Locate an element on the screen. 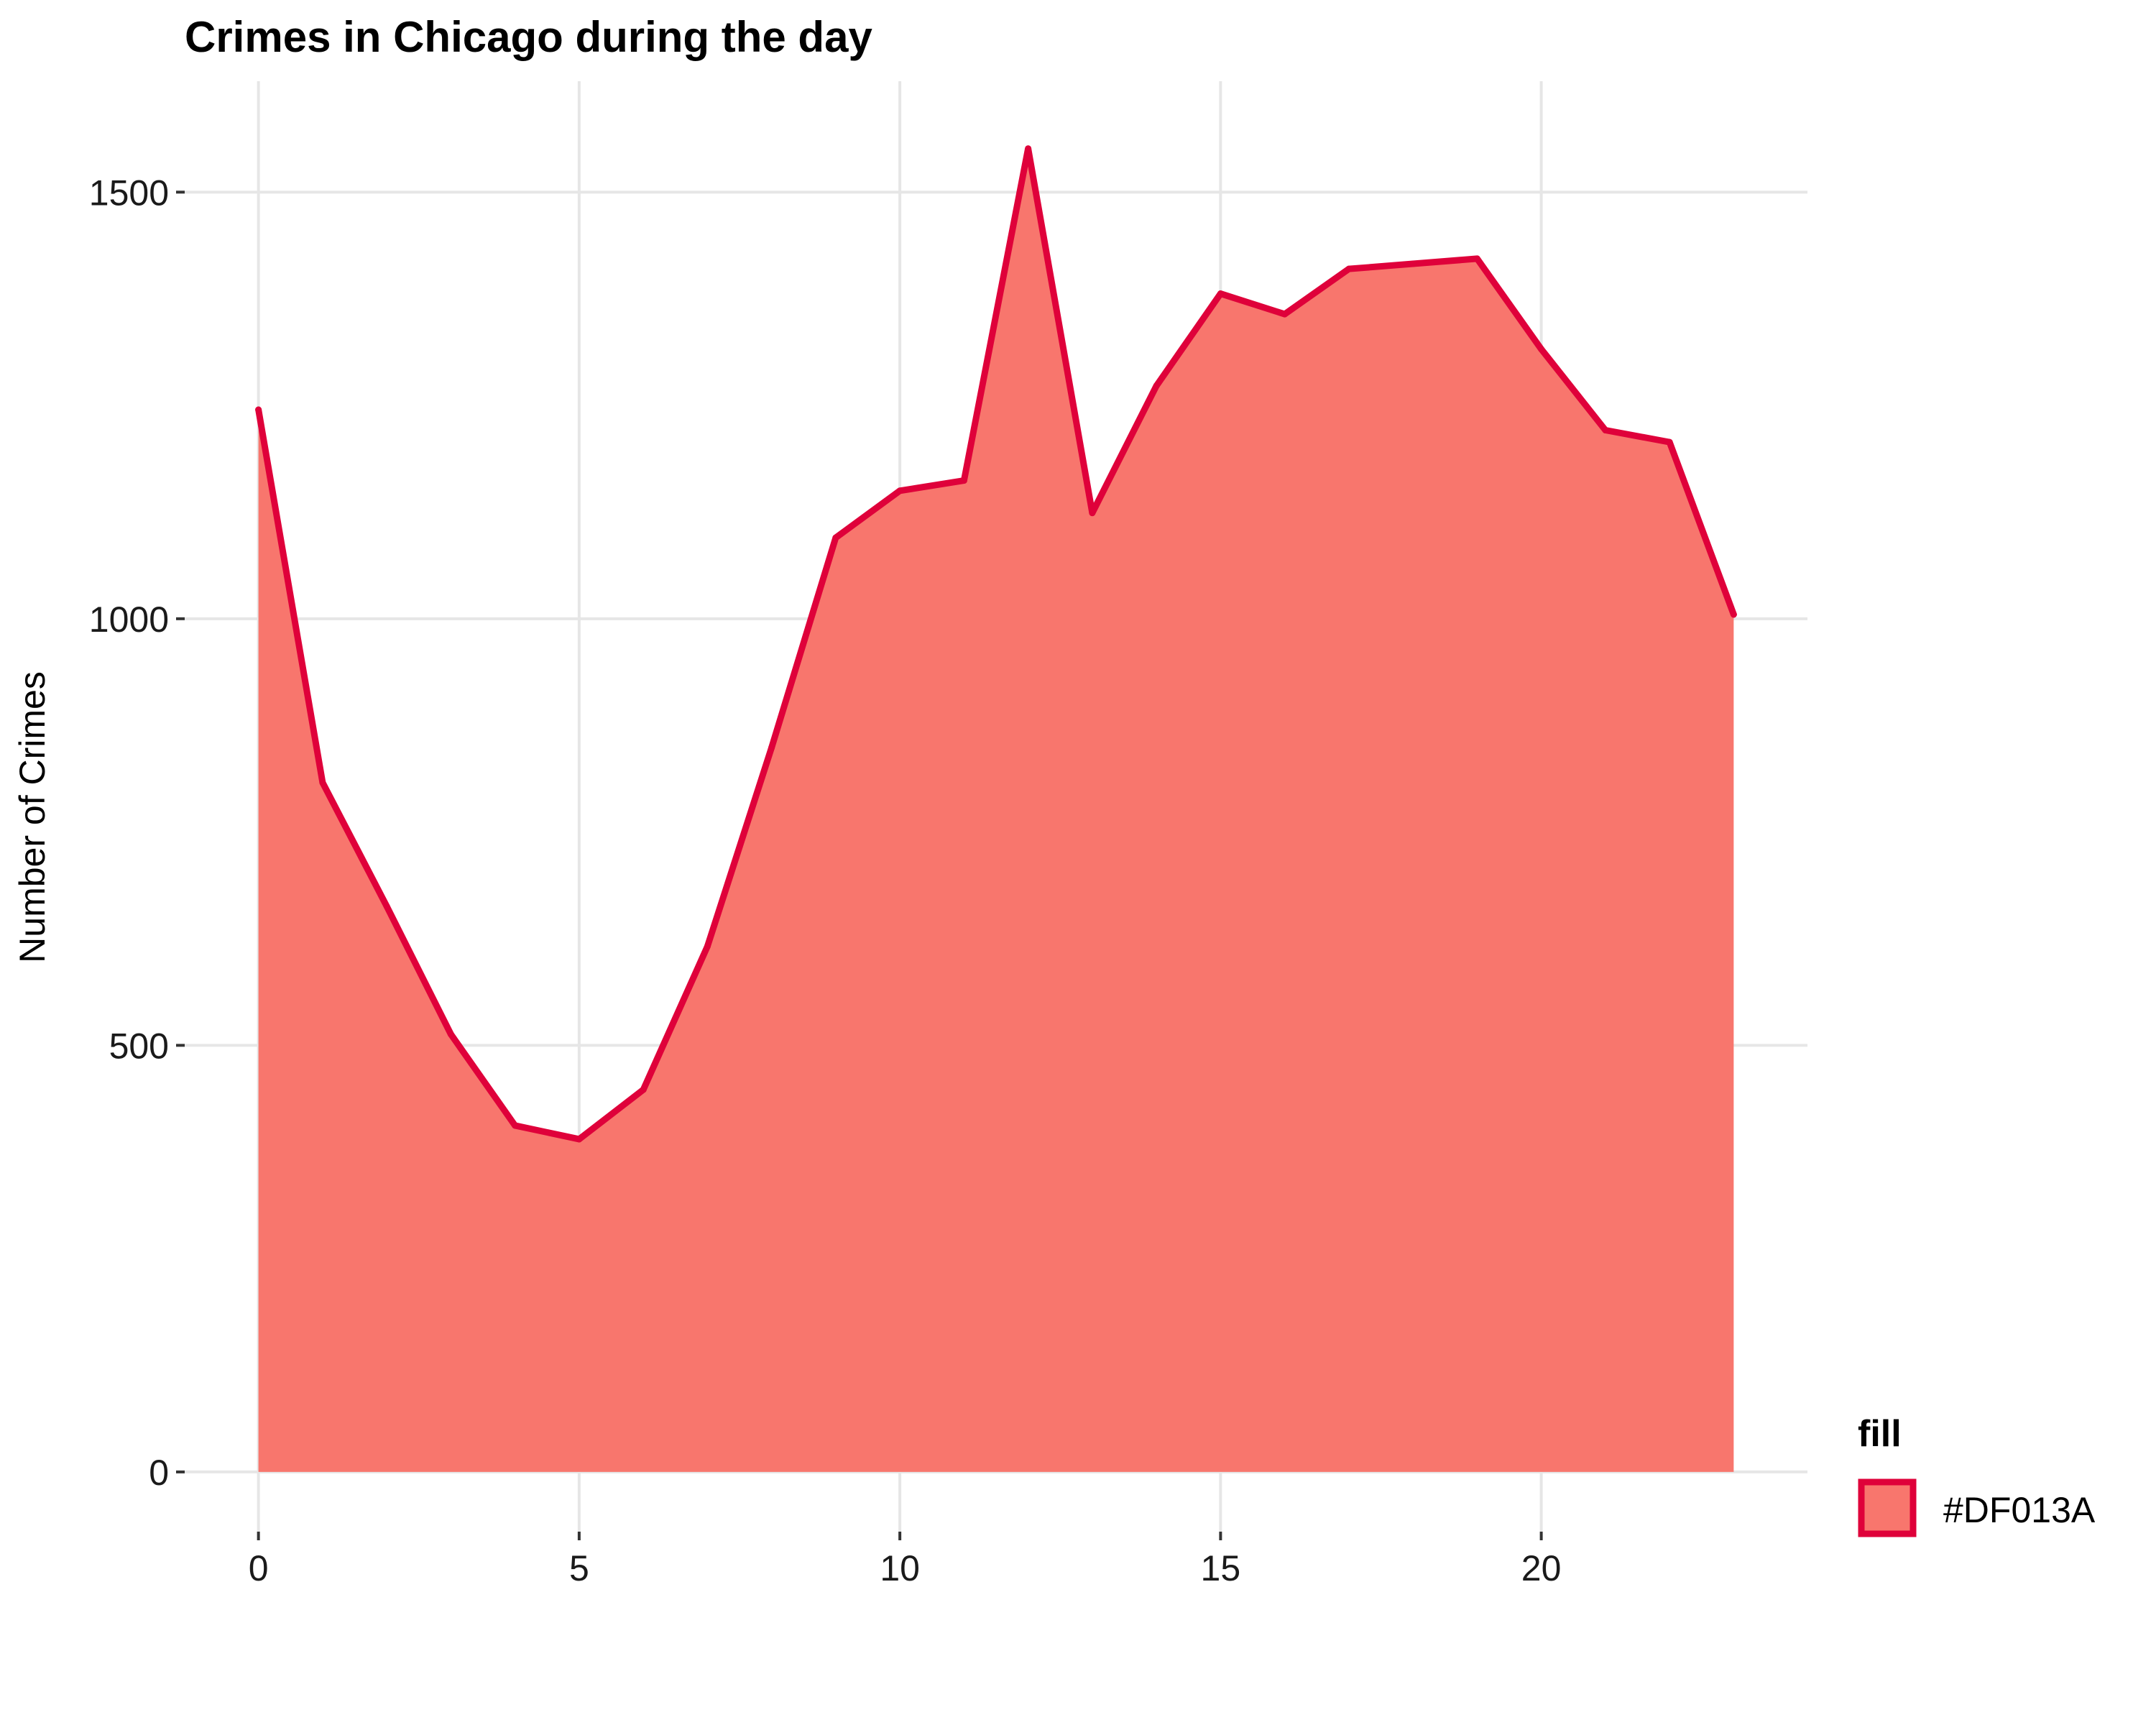  legend: fill #DF013A is located at coordinates (1977, 1475).